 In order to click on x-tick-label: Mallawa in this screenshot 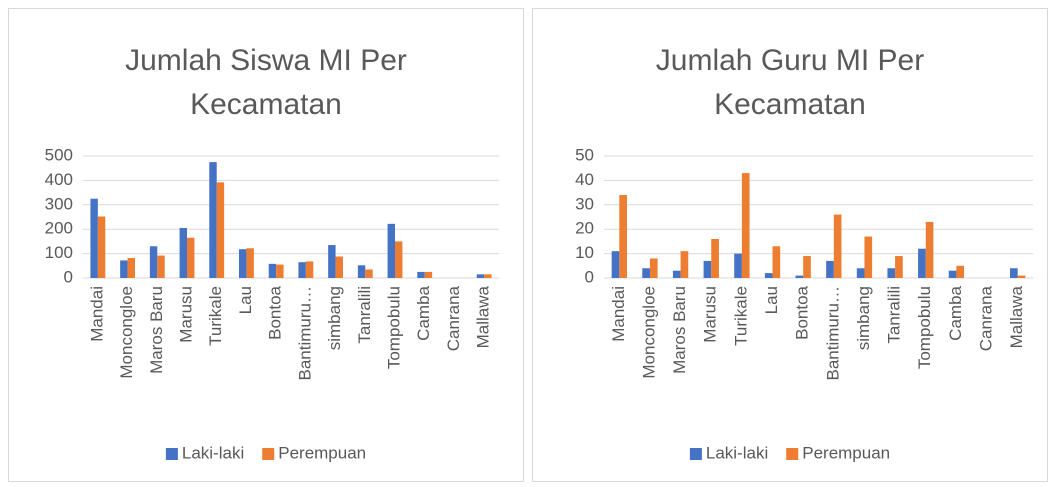, I will do `click(1016, 316)`.